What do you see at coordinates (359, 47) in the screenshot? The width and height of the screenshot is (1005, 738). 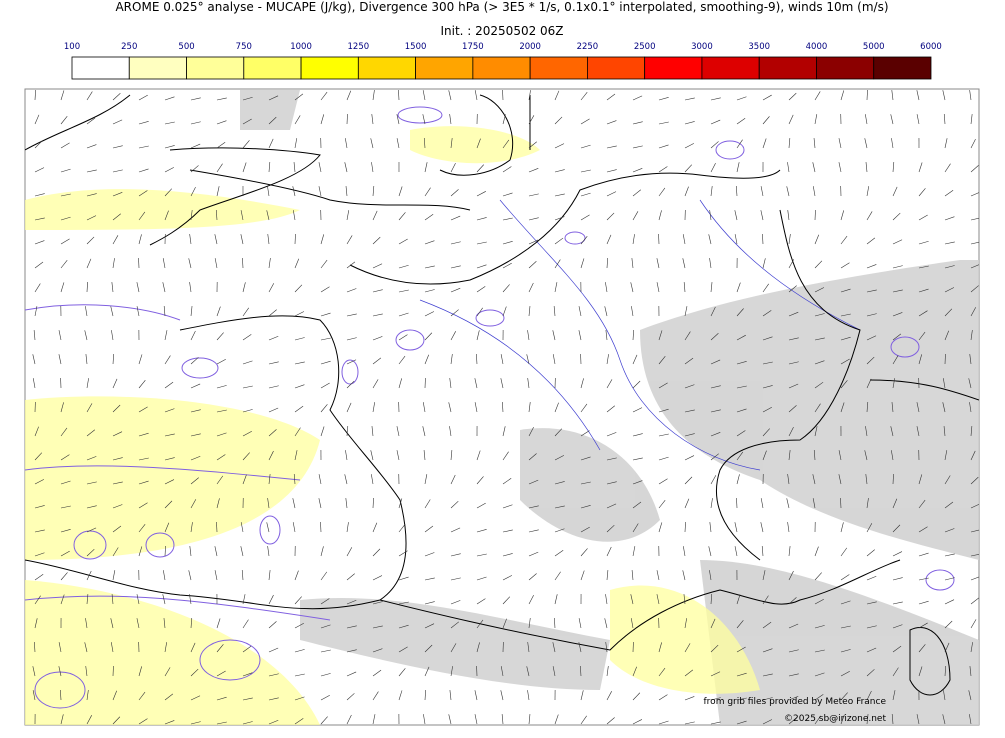 I see `colorbar-label: 1250` at bounding box center [359, 47].